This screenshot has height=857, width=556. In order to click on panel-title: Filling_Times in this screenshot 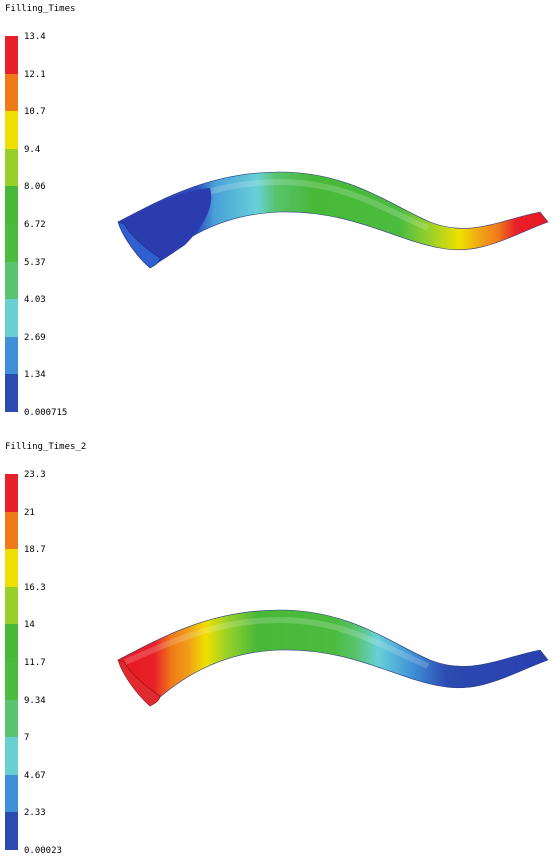, I will do `click(40, 9)`.